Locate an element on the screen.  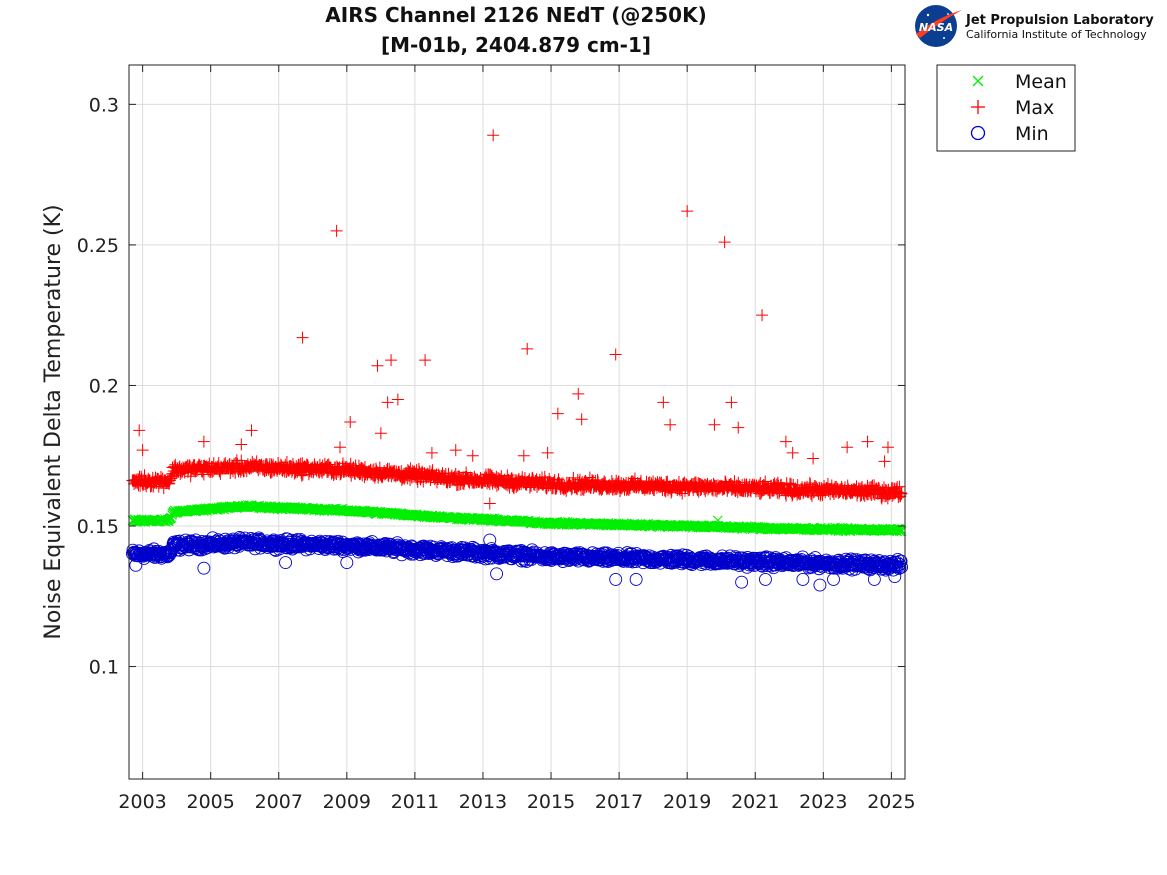
legend: Mean Max Min is located at coordinates (1006, 108).